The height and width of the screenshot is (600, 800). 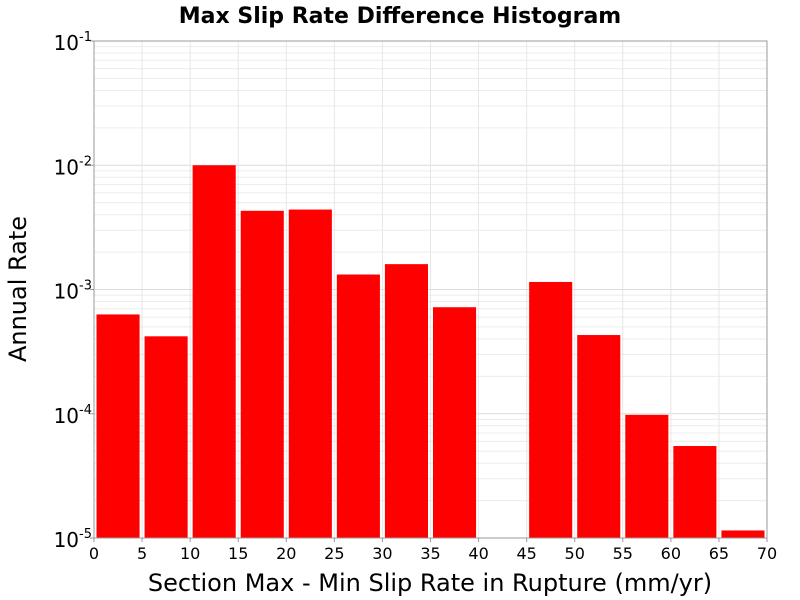 What do you see at coordinates (575, 553) in the screenshot?
I see `x-tick-label: 50` at bounding box center [575, 553].